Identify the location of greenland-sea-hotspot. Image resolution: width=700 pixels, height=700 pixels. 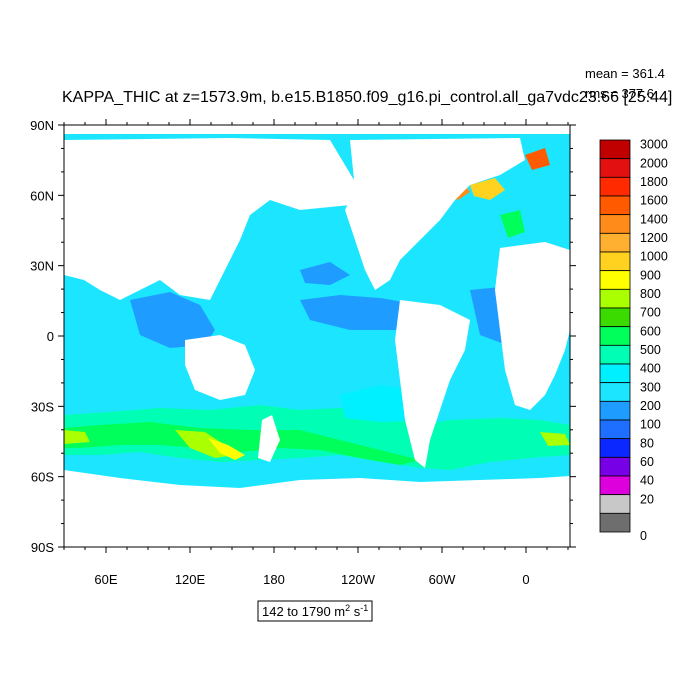
(537, 159).